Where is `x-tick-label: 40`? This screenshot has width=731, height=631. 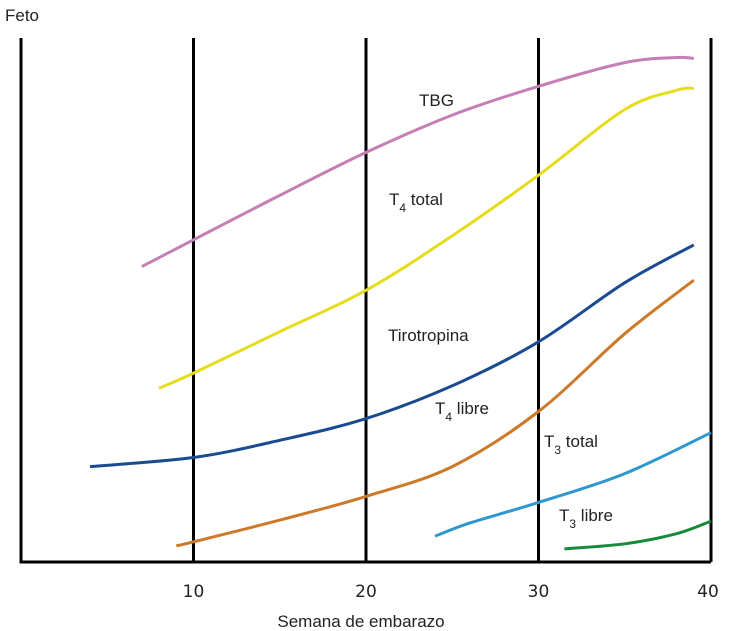 x-tick-label: 40 is located at coordinates (708, 592).